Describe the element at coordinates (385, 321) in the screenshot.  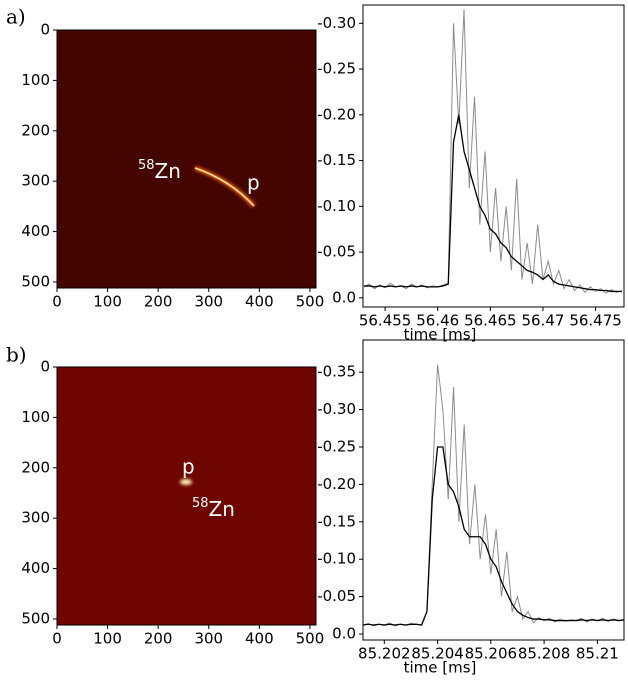
I see `x-tick-label: 56.455` at that location.